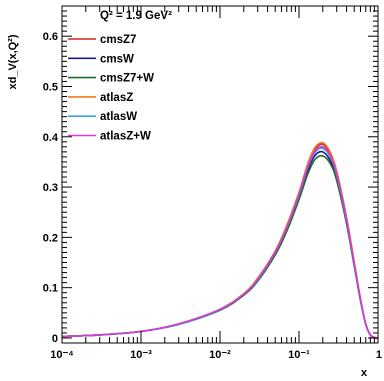 Image resolution: width=384 pixels, height=381 pixels. Describe the element at coordinates (141, 355) in the screenshot. I see `x-tick-label: 10⁻³` at that location.